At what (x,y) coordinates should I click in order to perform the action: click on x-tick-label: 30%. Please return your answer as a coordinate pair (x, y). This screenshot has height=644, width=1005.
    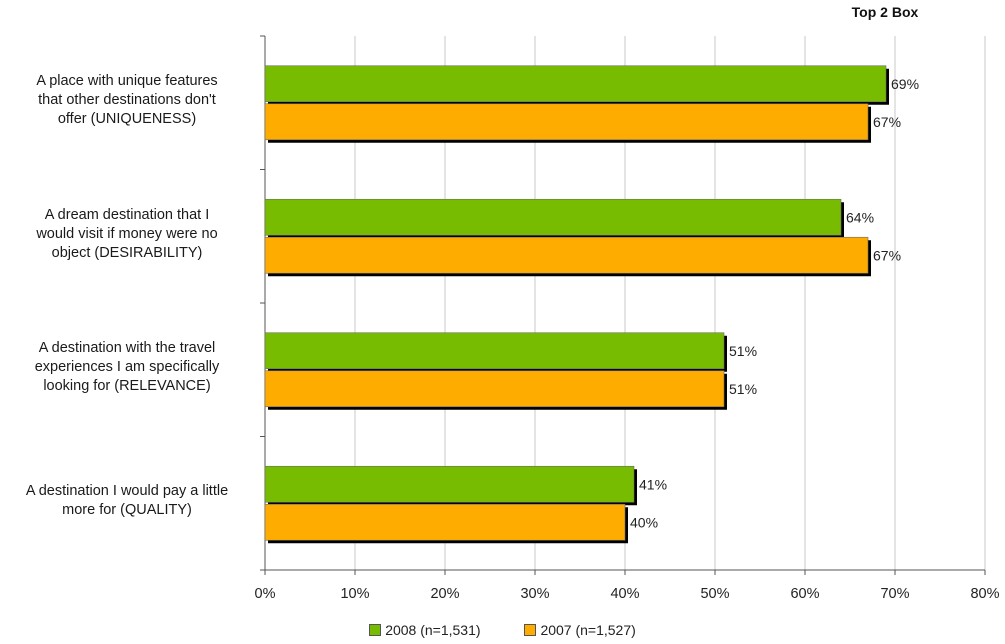
    Looking at the image, I should click on (534, 594).